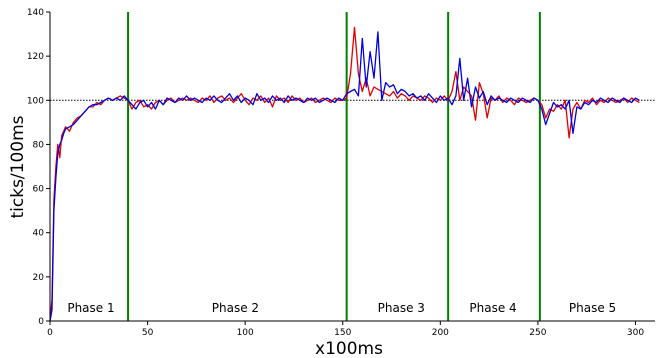 The height and width of the screenshot is (358, 658). I want to click on y-tick-label: 80, so click(39, 145).